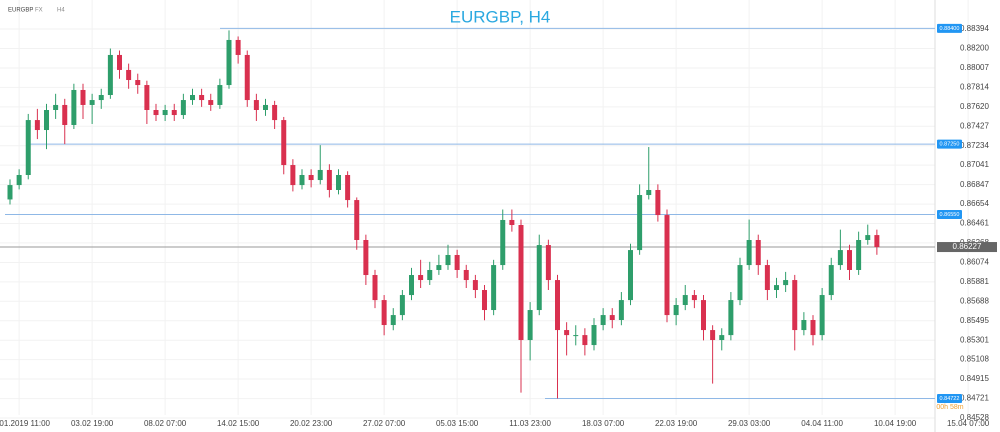 The width and height of the screenshot is (1000, 432). I want to click on market: FX, so click(39, 11).